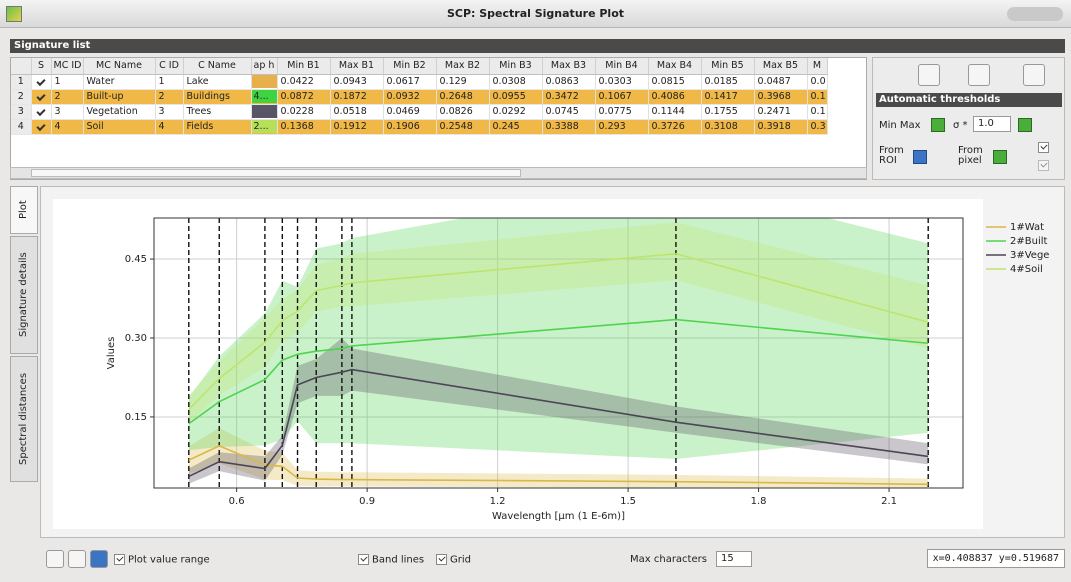 The height and width of the screenshot is (582, 1071). Describe the element at coordinates (14, 14) in the screenshot. I see `app-icon` at that location.